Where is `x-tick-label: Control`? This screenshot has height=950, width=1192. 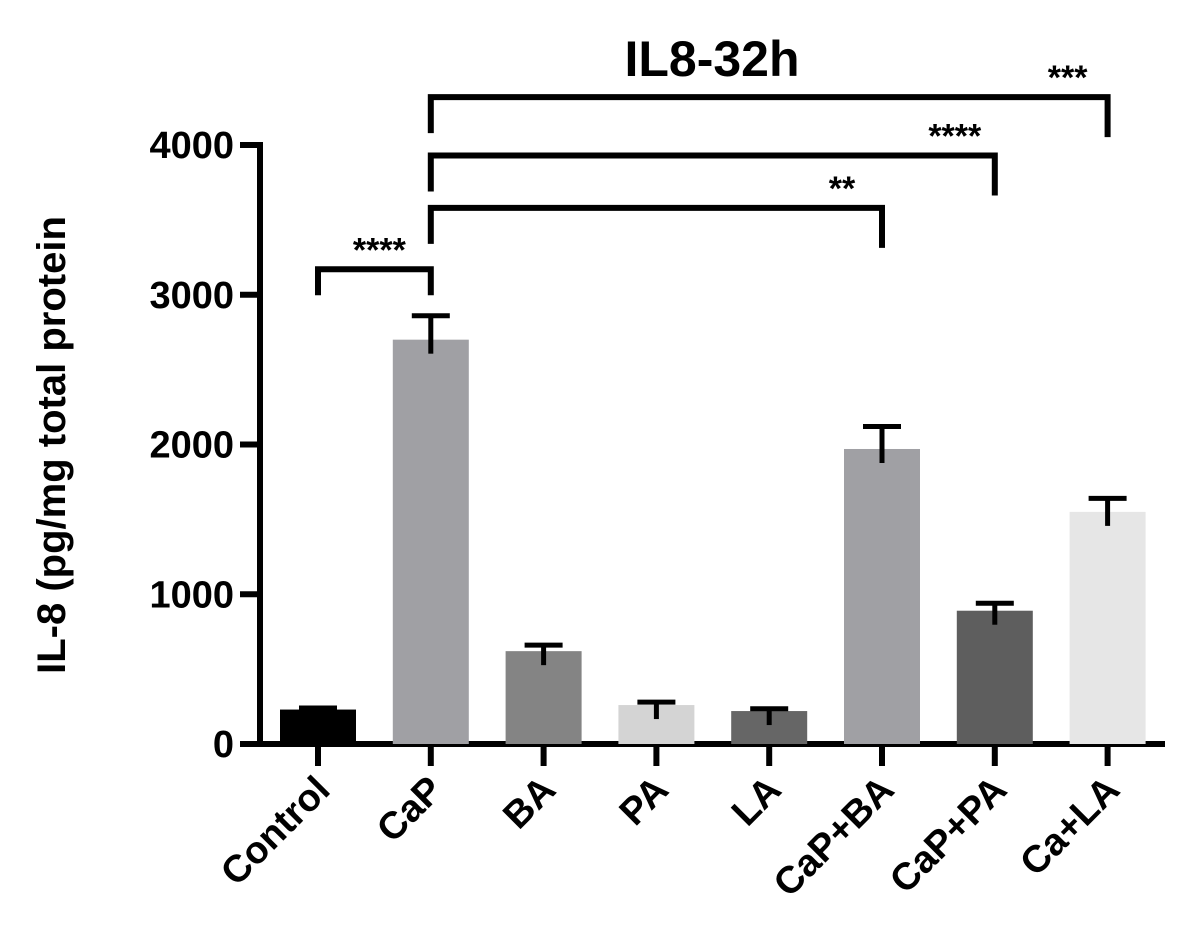
x-tick-label: Control is located at coordinates (275, 831).